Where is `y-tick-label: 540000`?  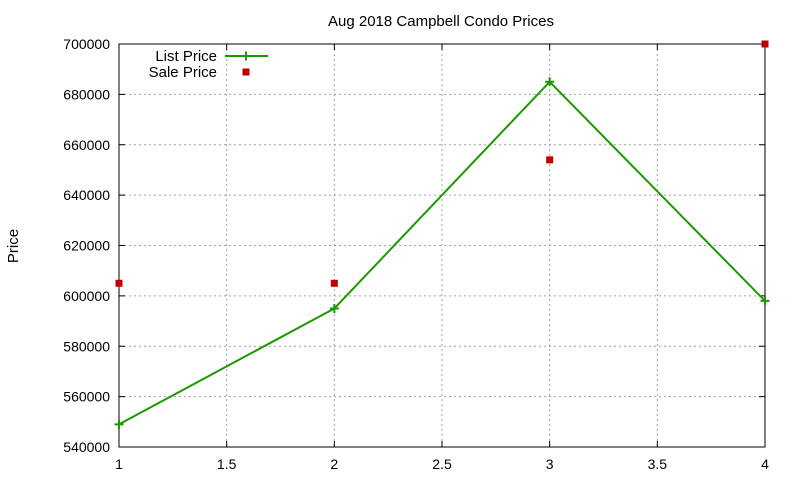 y-tick-label: 540000 is located at coordinates (86, 447).